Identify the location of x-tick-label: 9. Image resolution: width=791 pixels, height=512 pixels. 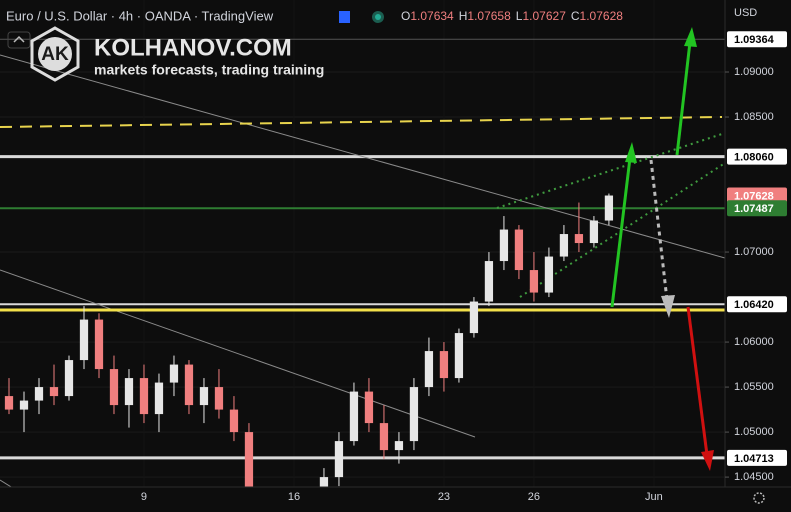
(144, 497).